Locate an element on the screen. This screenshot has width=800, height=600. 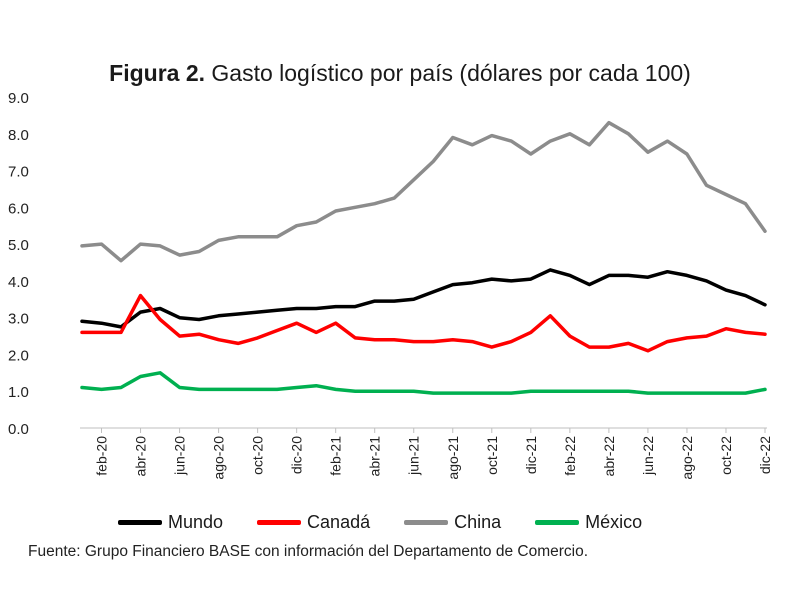
legend-item: Canadá is located at coordinates (313, 522).